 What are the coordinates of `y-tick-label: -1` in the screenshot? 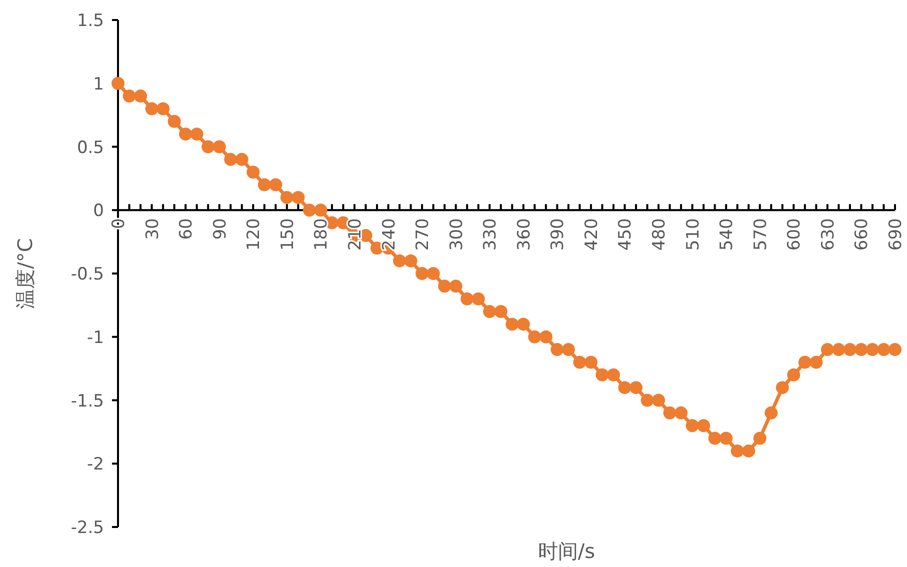 It's located at (95, 338).